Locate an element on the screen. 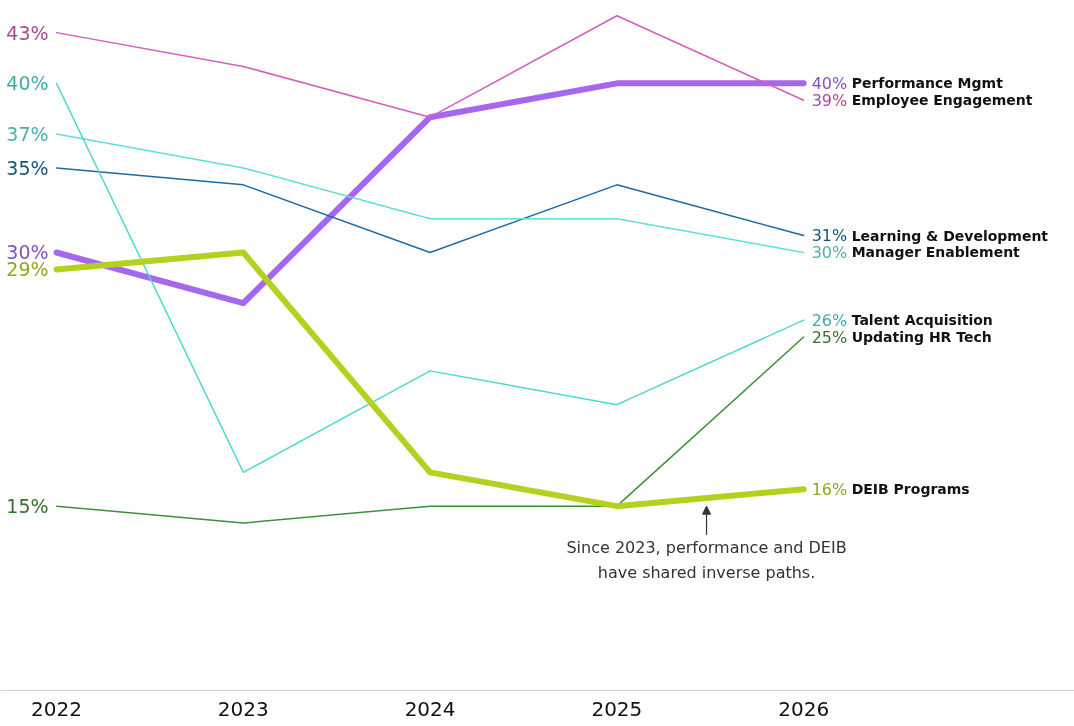  text: Employee Engagement is located at coordinates (942, 100).